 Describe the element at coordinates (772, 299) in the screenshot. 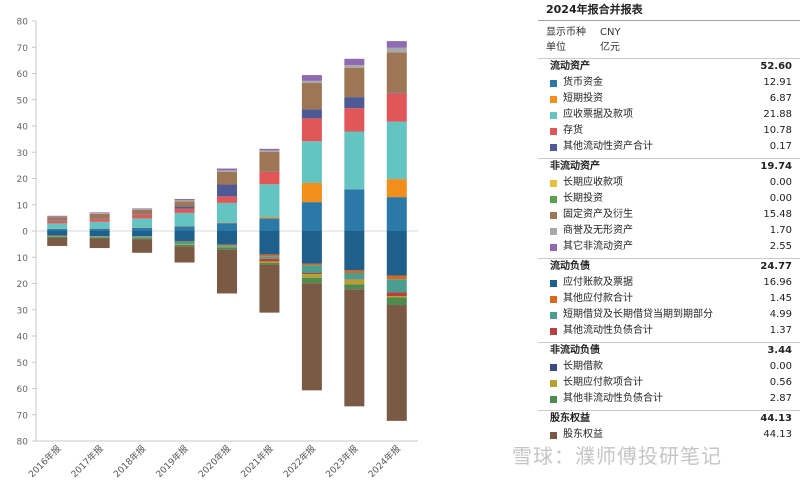

I see `legend-value: 1.45` at that location.